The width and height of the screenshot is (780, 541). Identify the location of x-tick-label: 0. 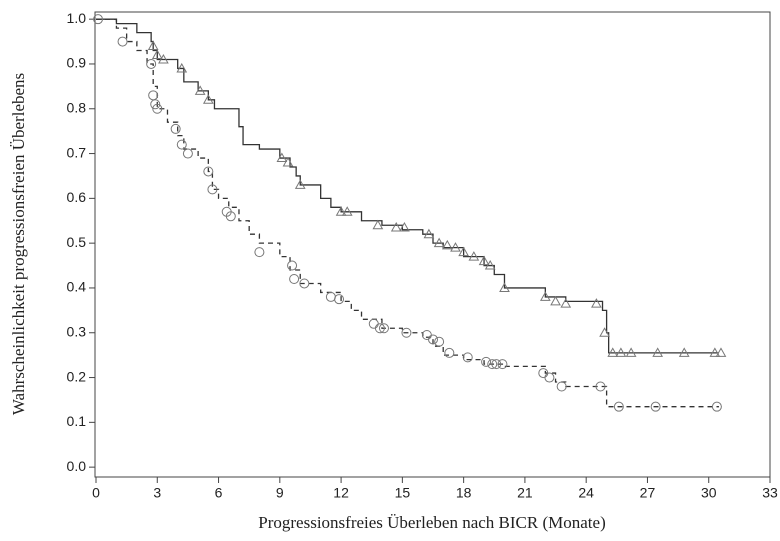
(96, 493).